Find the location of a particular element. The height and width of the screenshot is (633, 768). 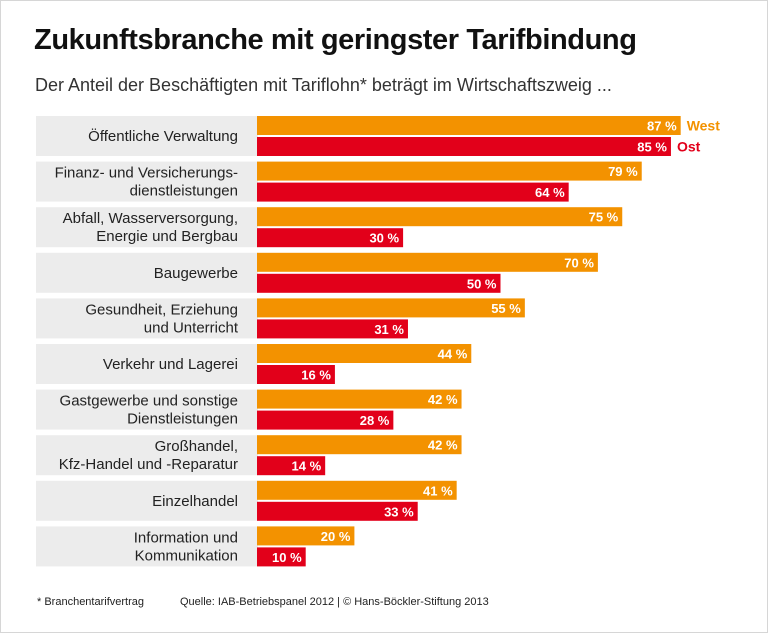

value-label-west: 70 % is located at coordinates (579, 262).